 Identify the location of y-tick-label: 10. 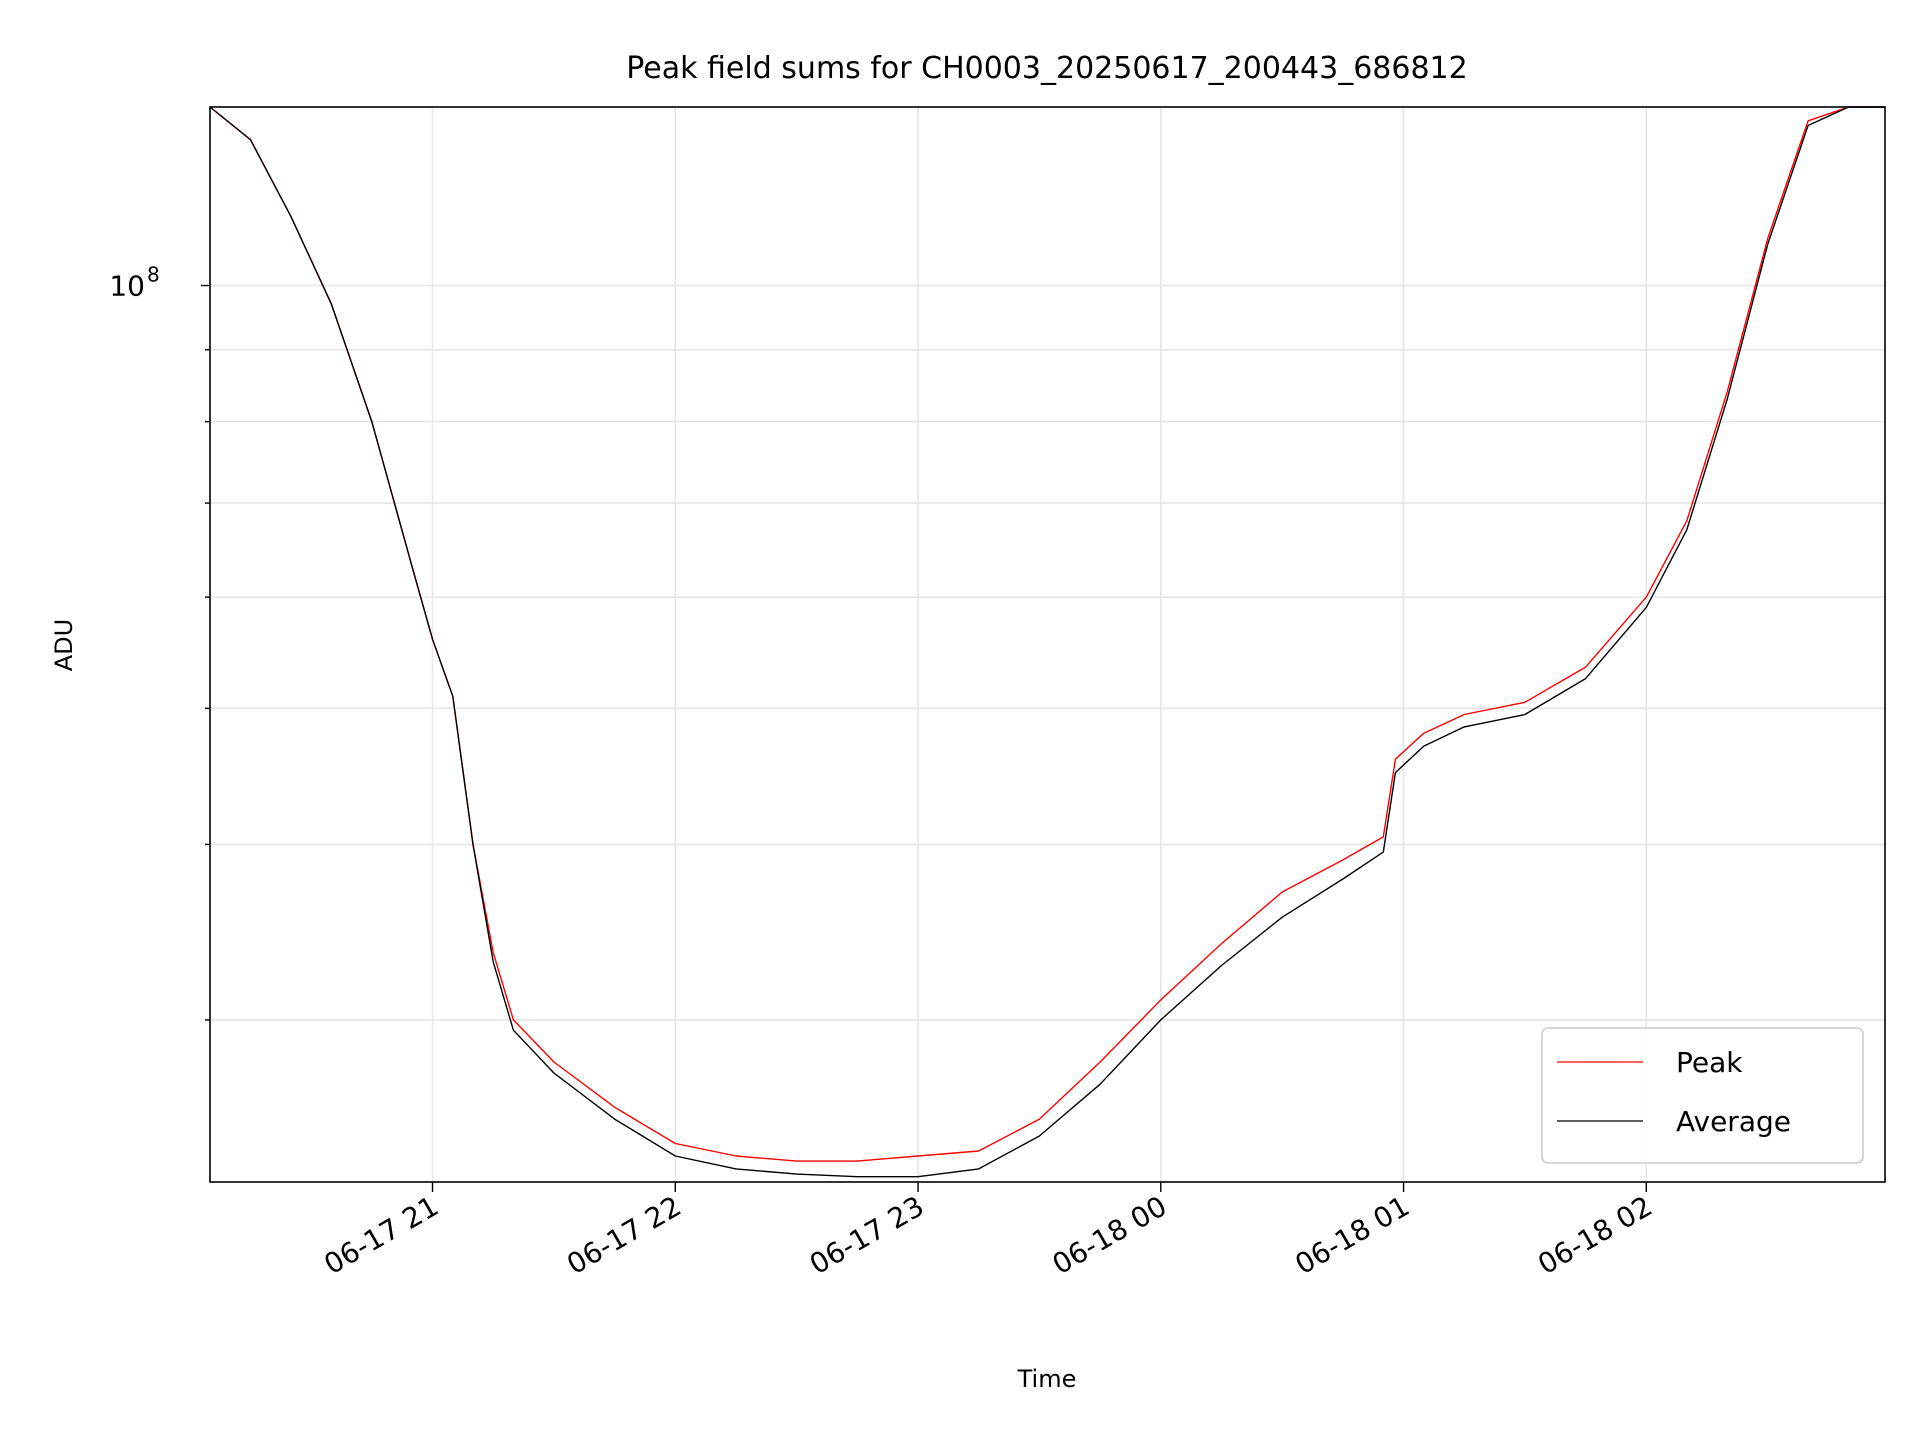
(127, 286).